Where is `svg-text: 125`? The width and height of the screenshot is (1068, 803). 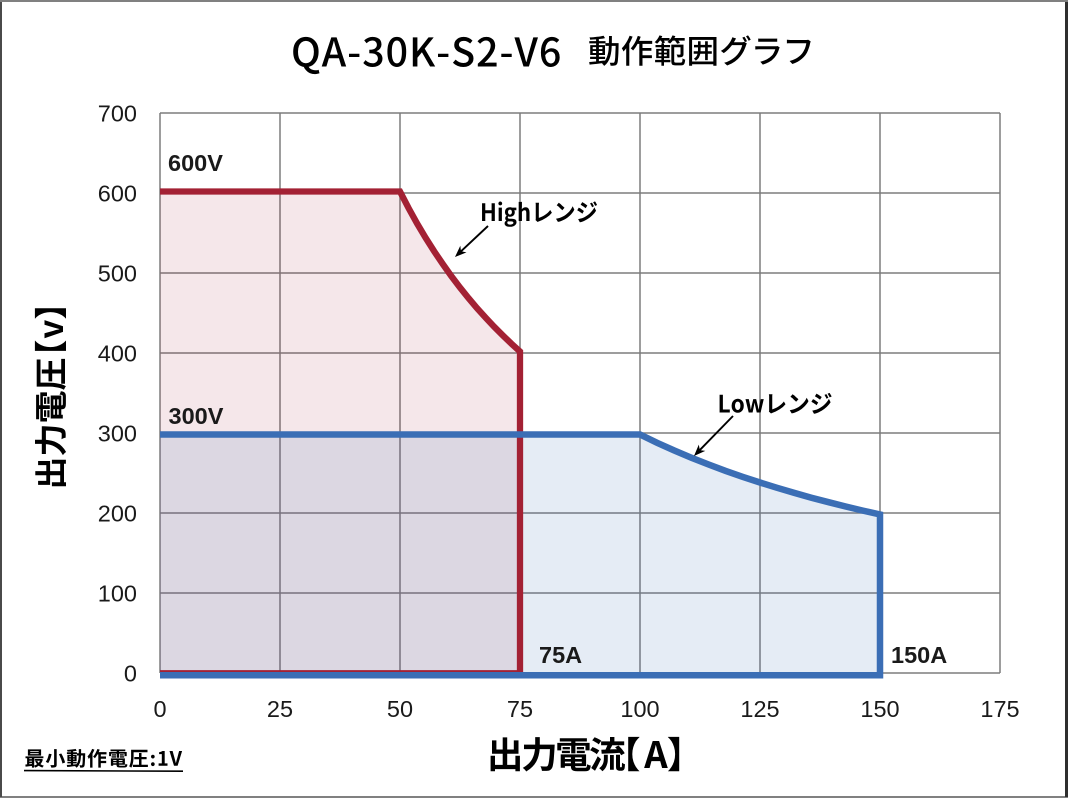
svg-text: 125 is located at coordinates (759, 709).